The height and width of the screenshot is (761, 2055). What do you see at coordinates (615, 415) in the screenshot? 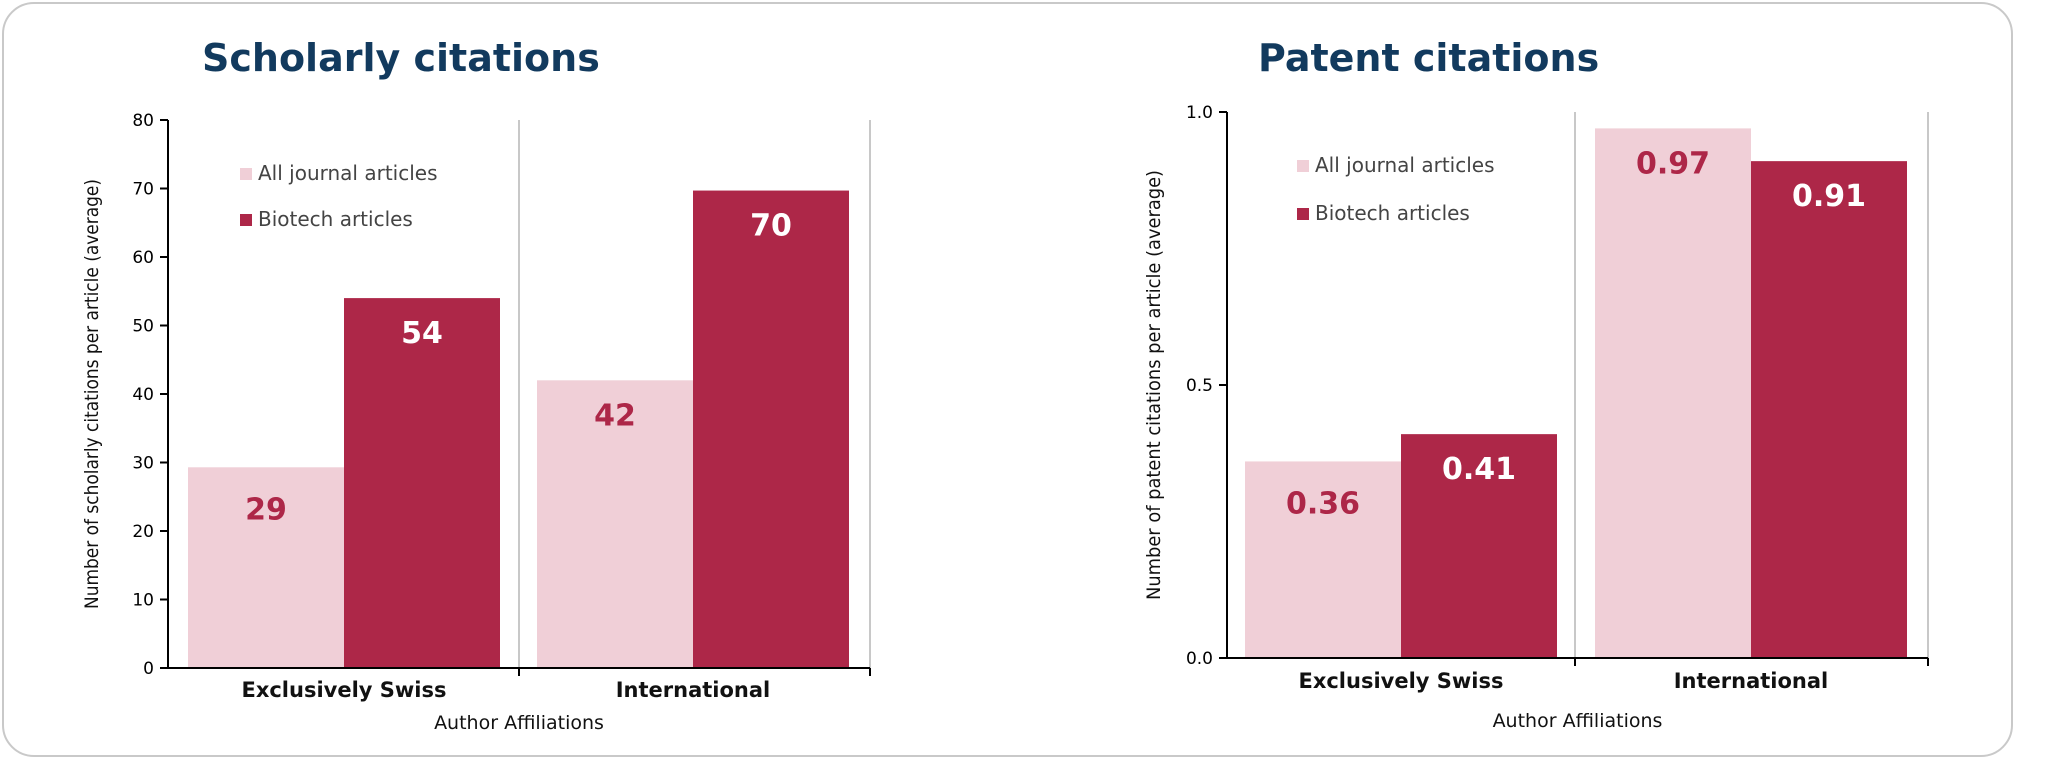
I see `data-label: 42` at bounding box center [615, 415].